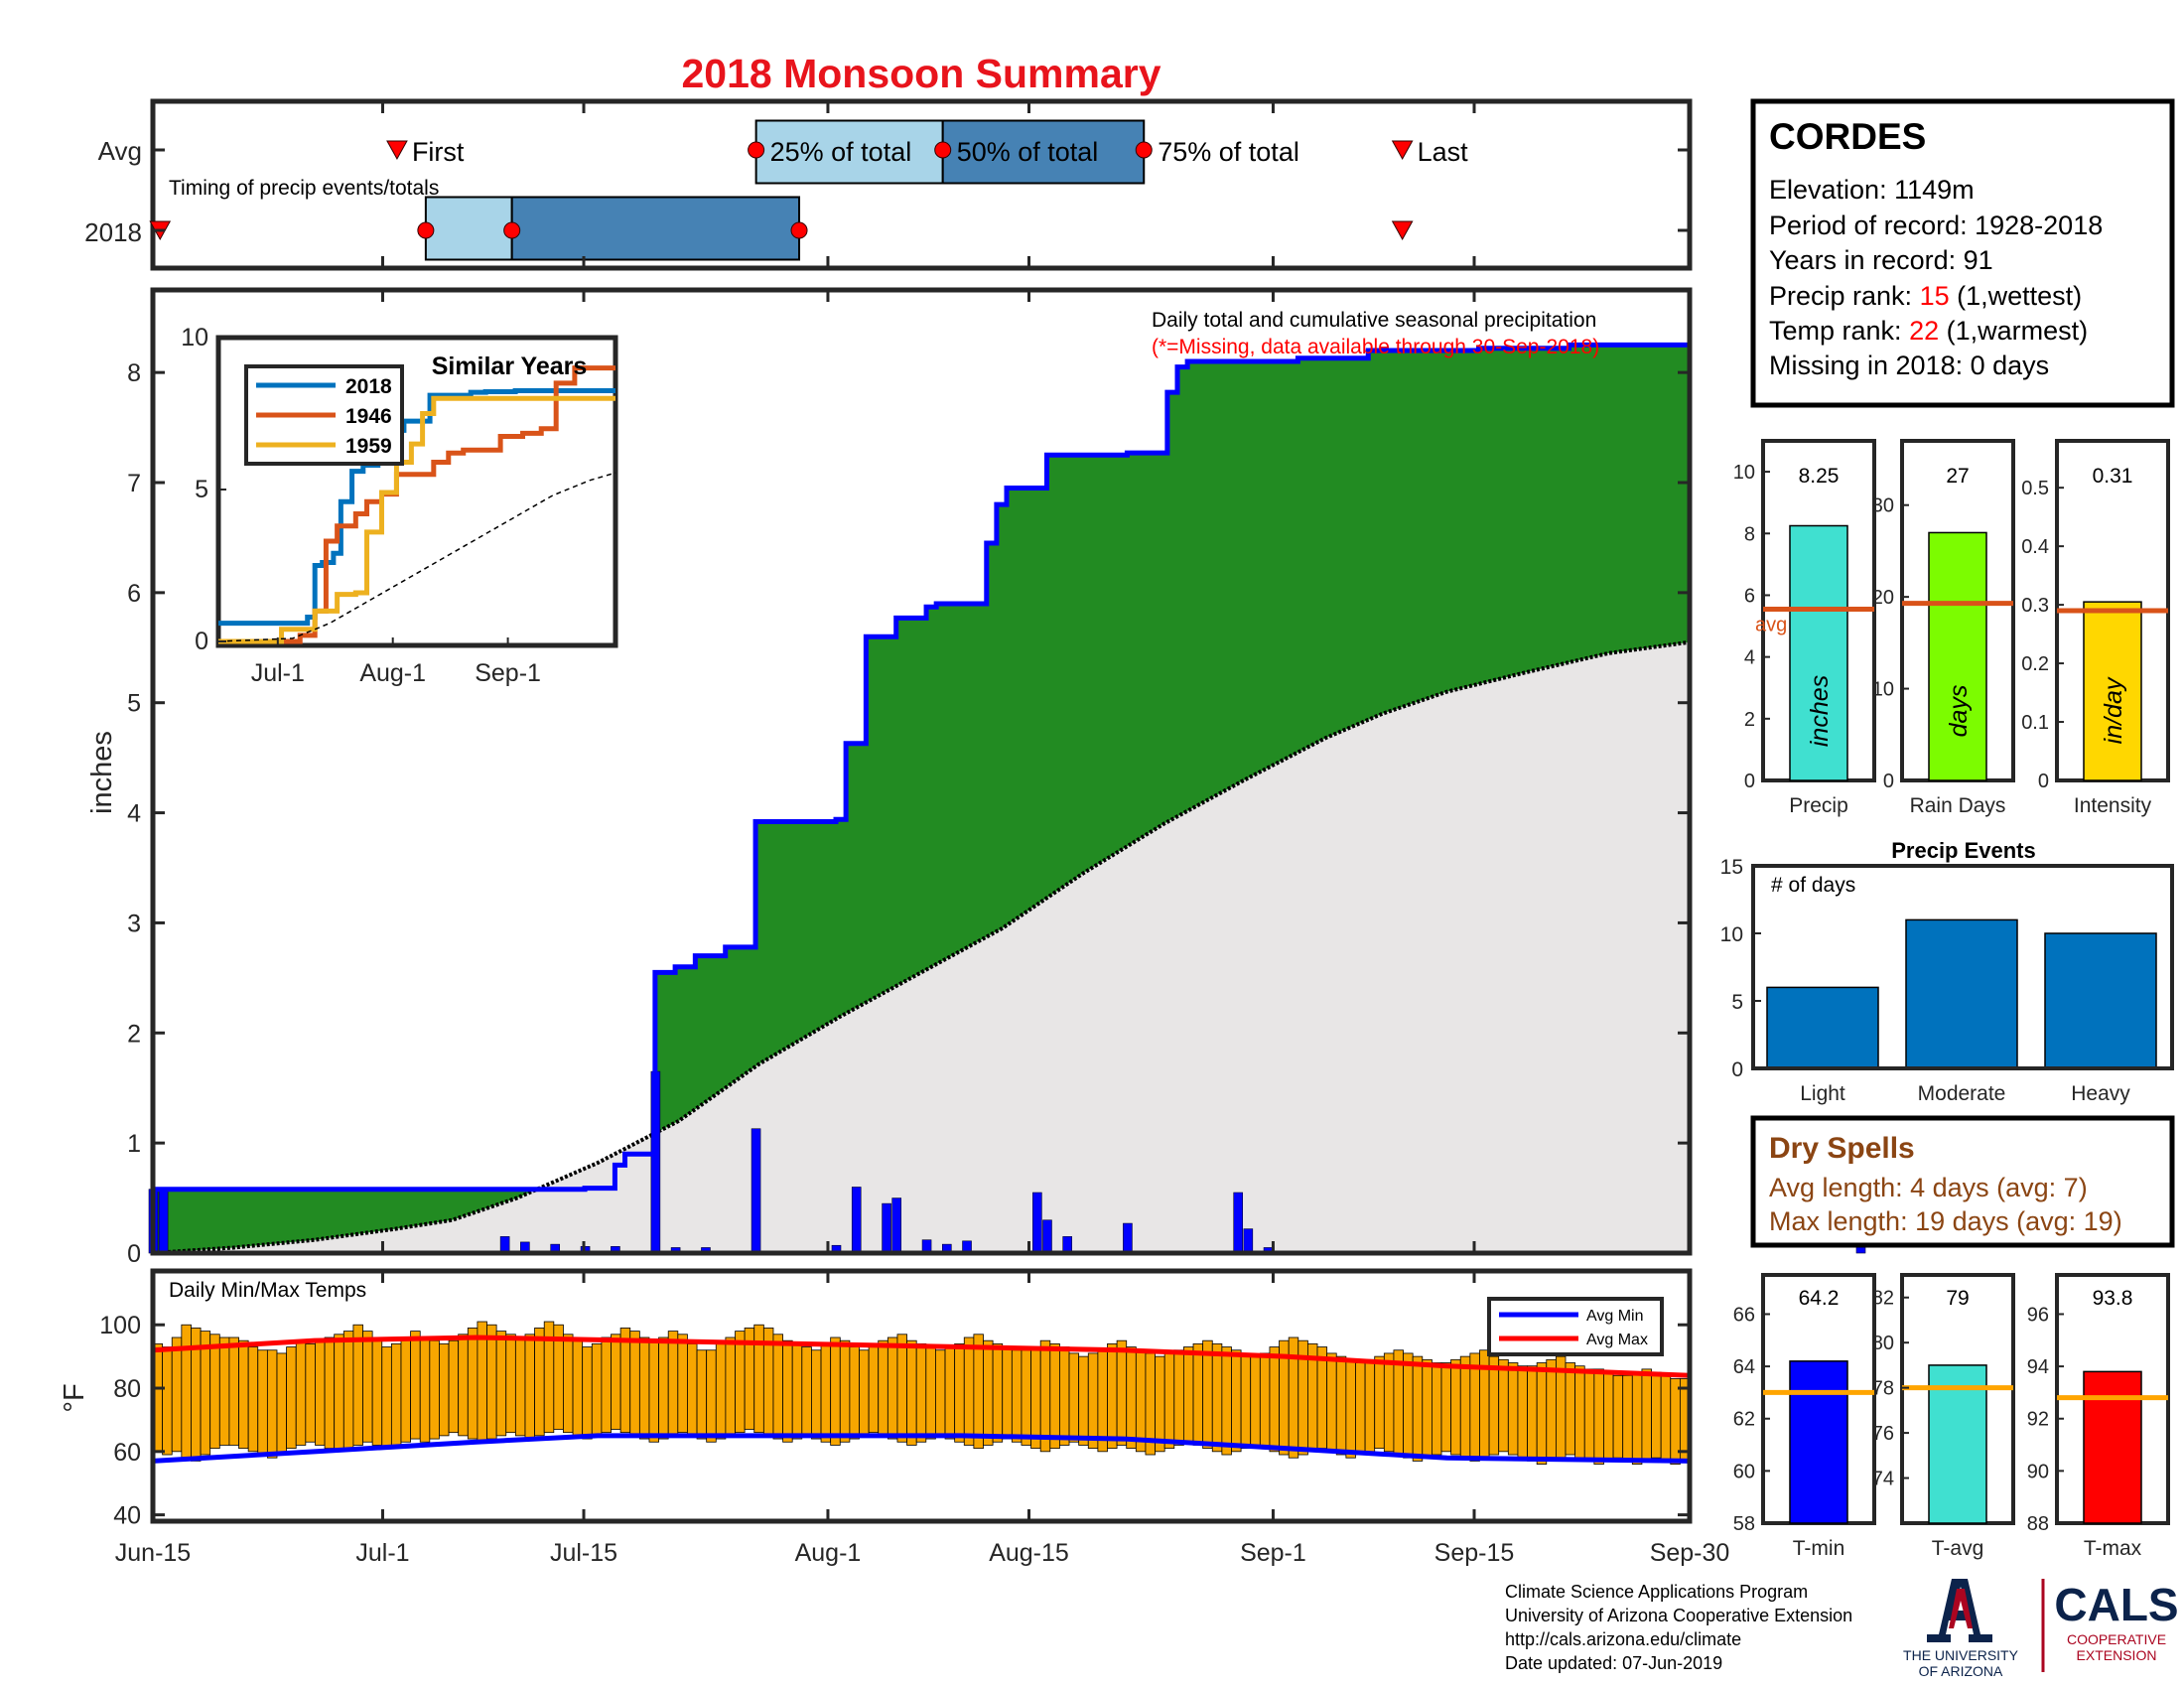 The height and width of the screenshot is (1688, 2184). What do you see at coordinates (2100, 1093) in the screenshot?
I see `events-category-label: Heavy` at bounding box center [2100, 1093].